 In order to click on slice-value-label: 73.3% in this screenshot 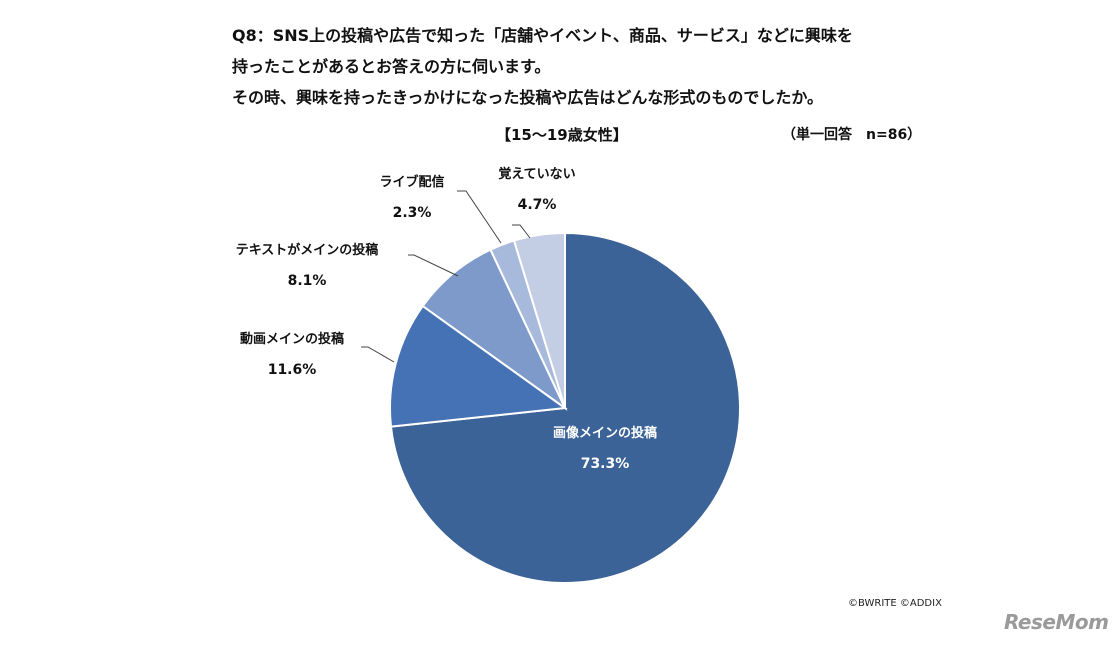, I will do `click(605, 464)`.